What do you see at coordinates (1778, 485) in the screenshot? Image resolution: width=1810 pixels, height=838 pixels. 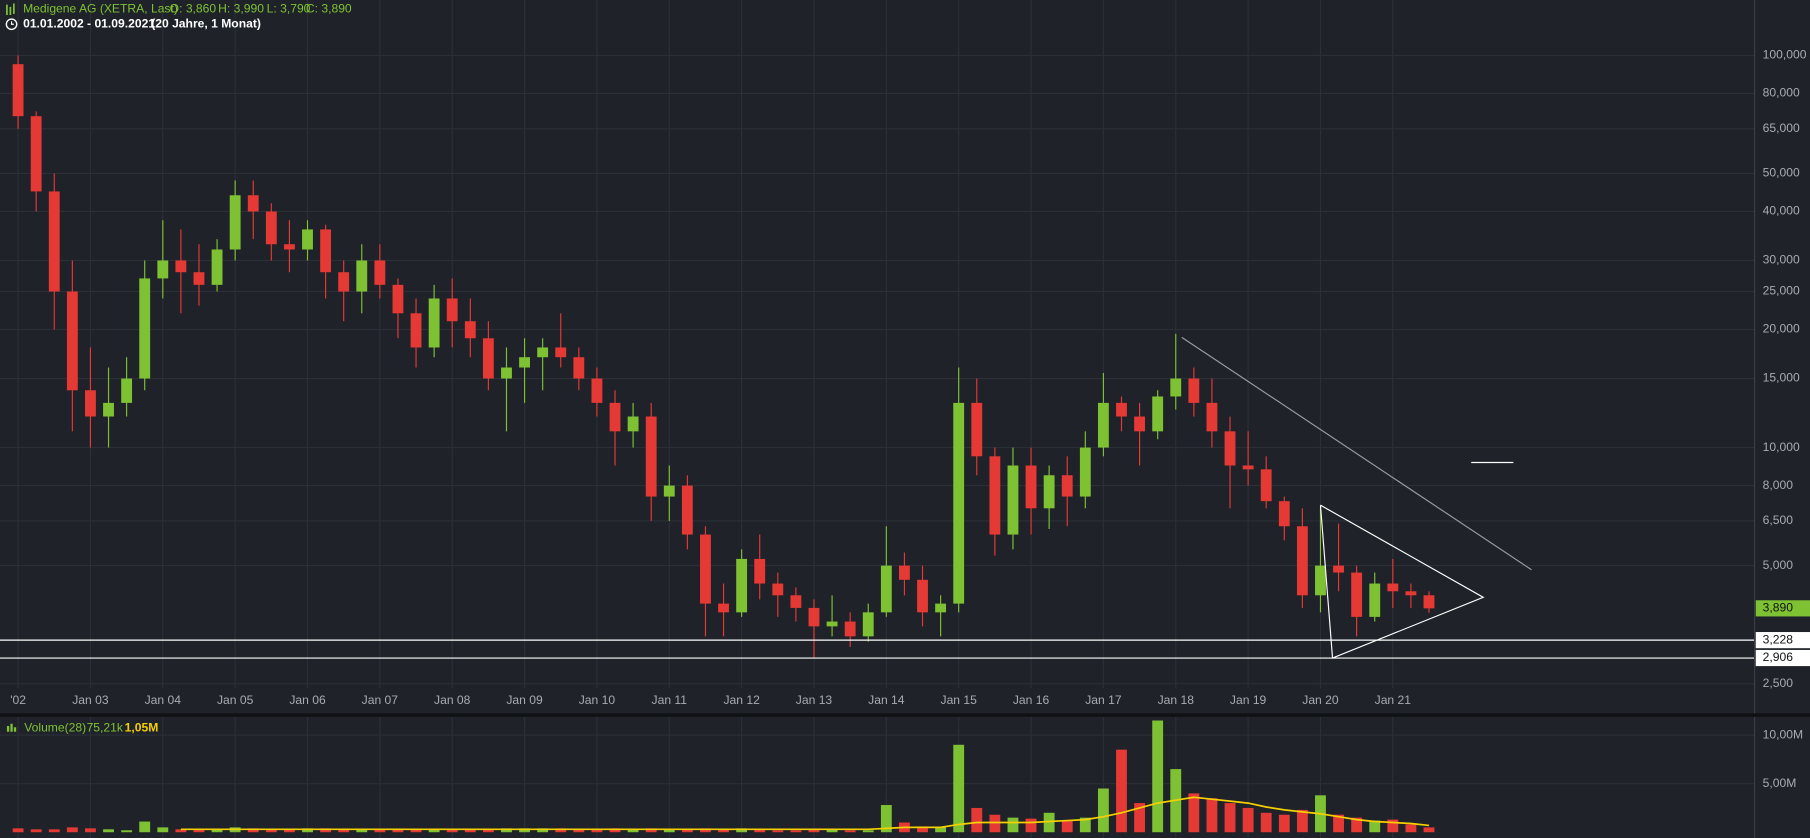 I see `y-tick-label: 8,000` at bounding box center [1778, 485].